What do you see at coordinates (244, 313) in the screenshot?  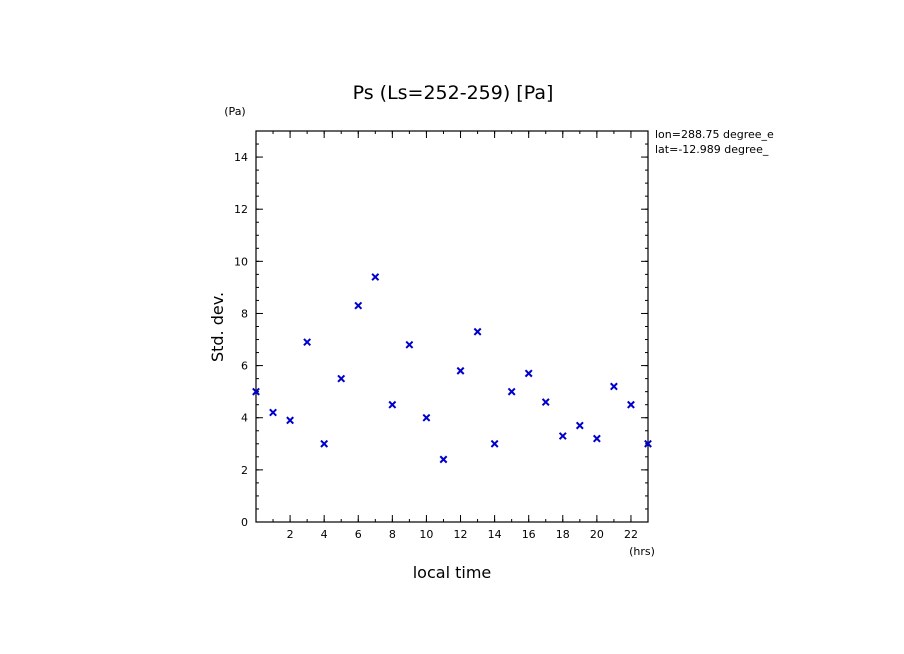 I see `y-tick-label: 8` at bounding box center [244, 313].